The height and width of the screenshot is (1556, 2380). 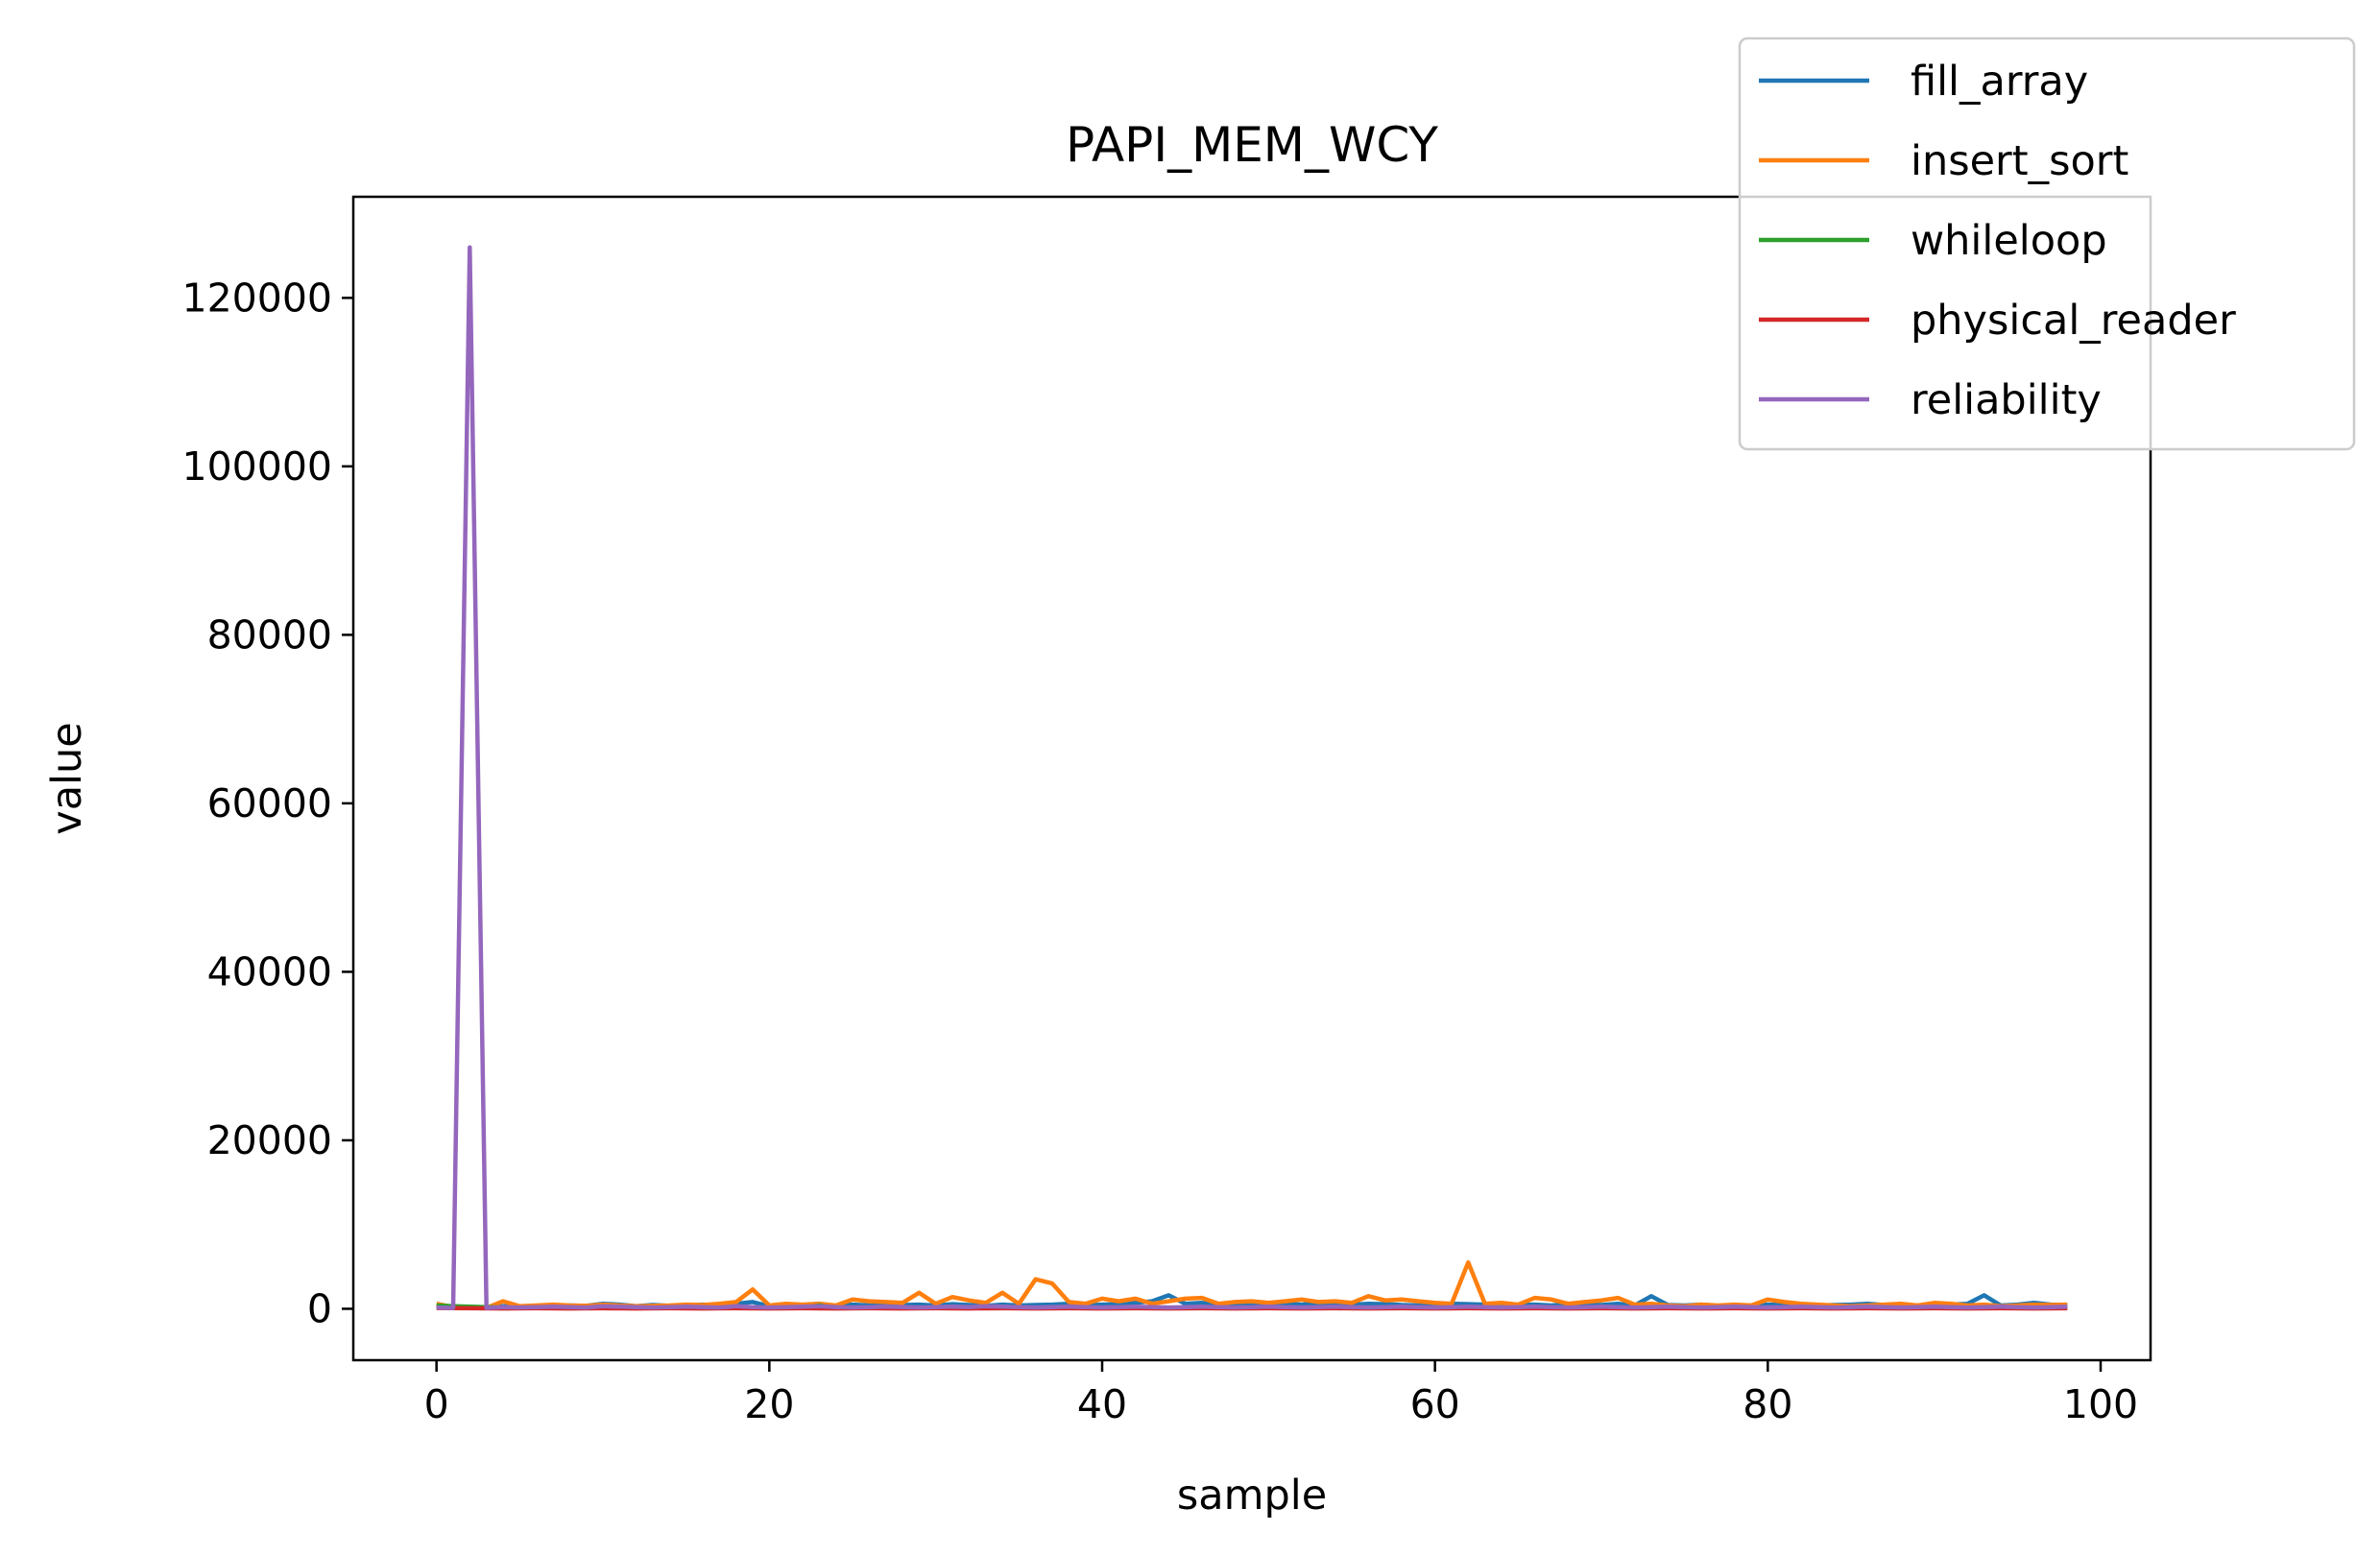 I want to click on legend-label-reliability: reliability, so click(x=2007, y=400).